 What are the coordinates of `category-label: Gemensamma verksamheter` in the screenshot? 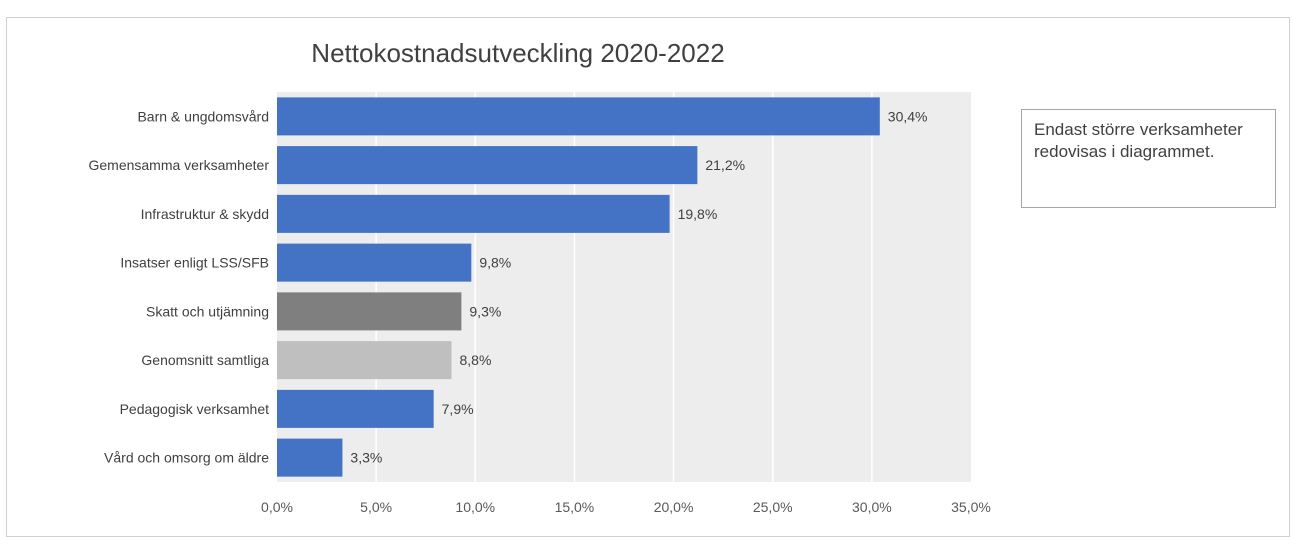 It's located at (178, 165).